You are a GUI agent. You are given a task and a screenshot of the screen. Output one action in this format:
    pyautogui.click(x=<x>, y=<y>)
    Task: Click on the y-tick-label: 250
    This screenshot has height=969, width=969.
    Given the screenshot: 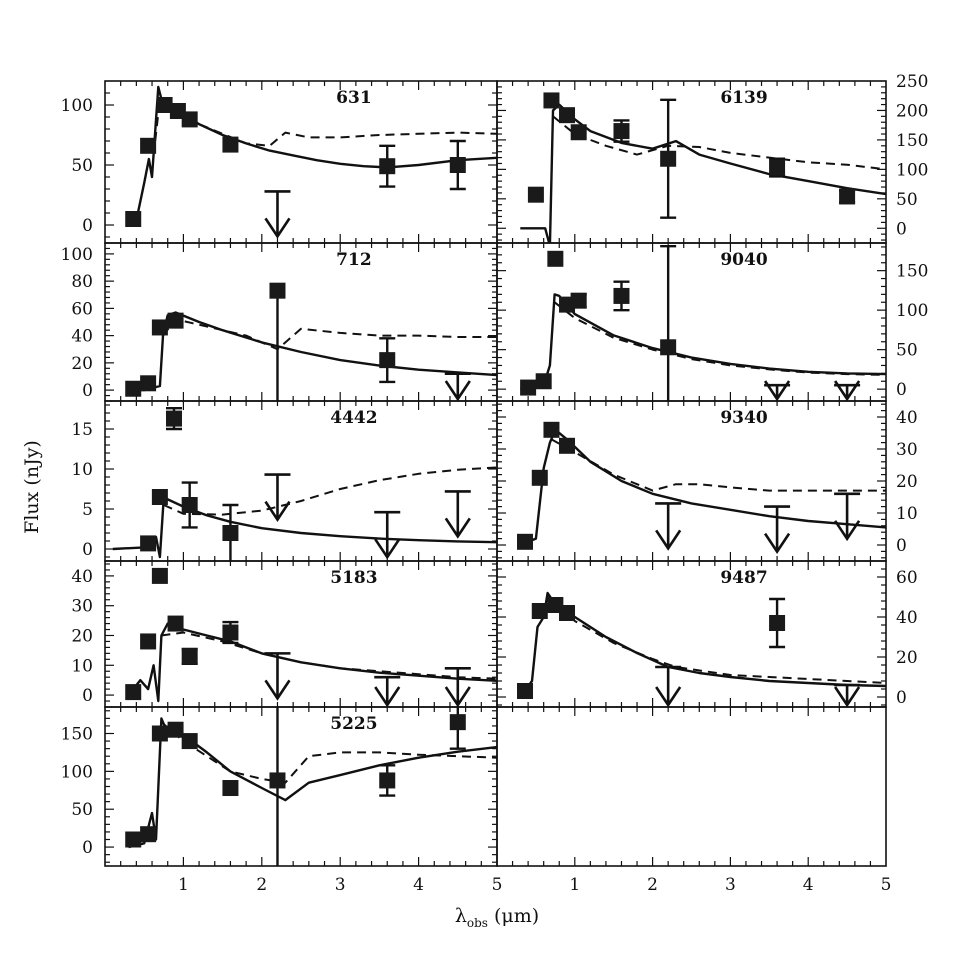 What is the action you would take?
    pyautogui.click(x=912, y=82)
    